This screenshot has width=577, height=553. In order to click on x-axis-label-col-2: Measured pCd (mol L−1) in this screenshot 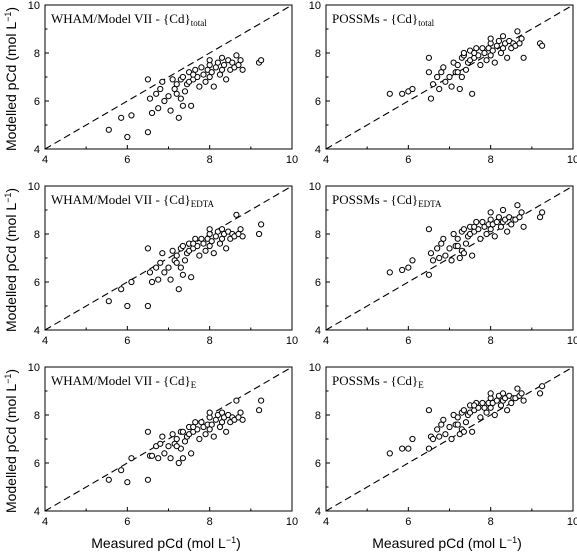, I will do `click(447, 543)`.